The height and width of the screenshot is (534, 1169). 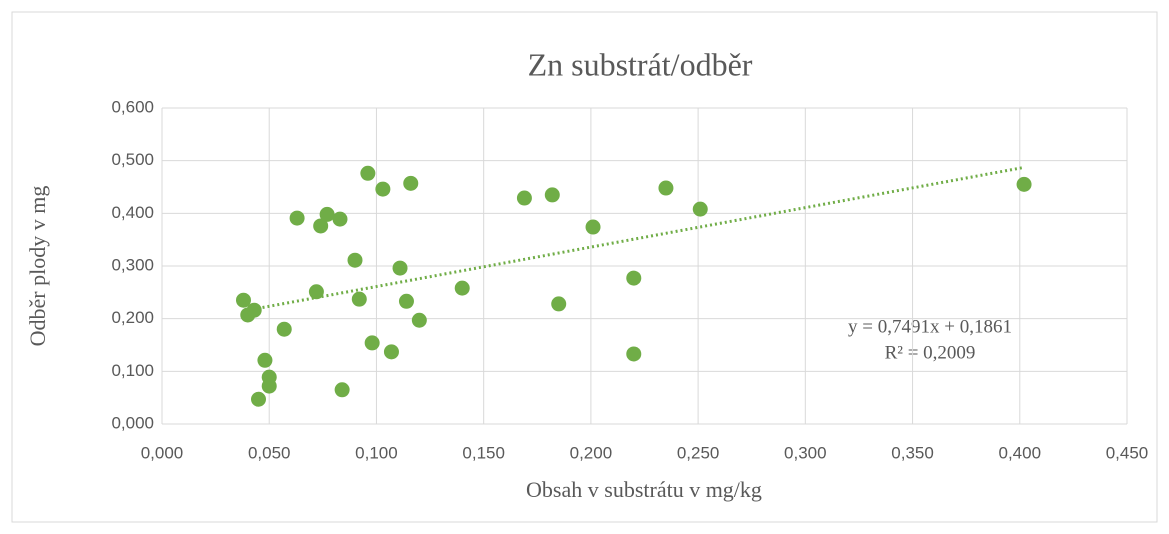 I want to click on y-tick-label: 0,300, so click(x=132, y=264).